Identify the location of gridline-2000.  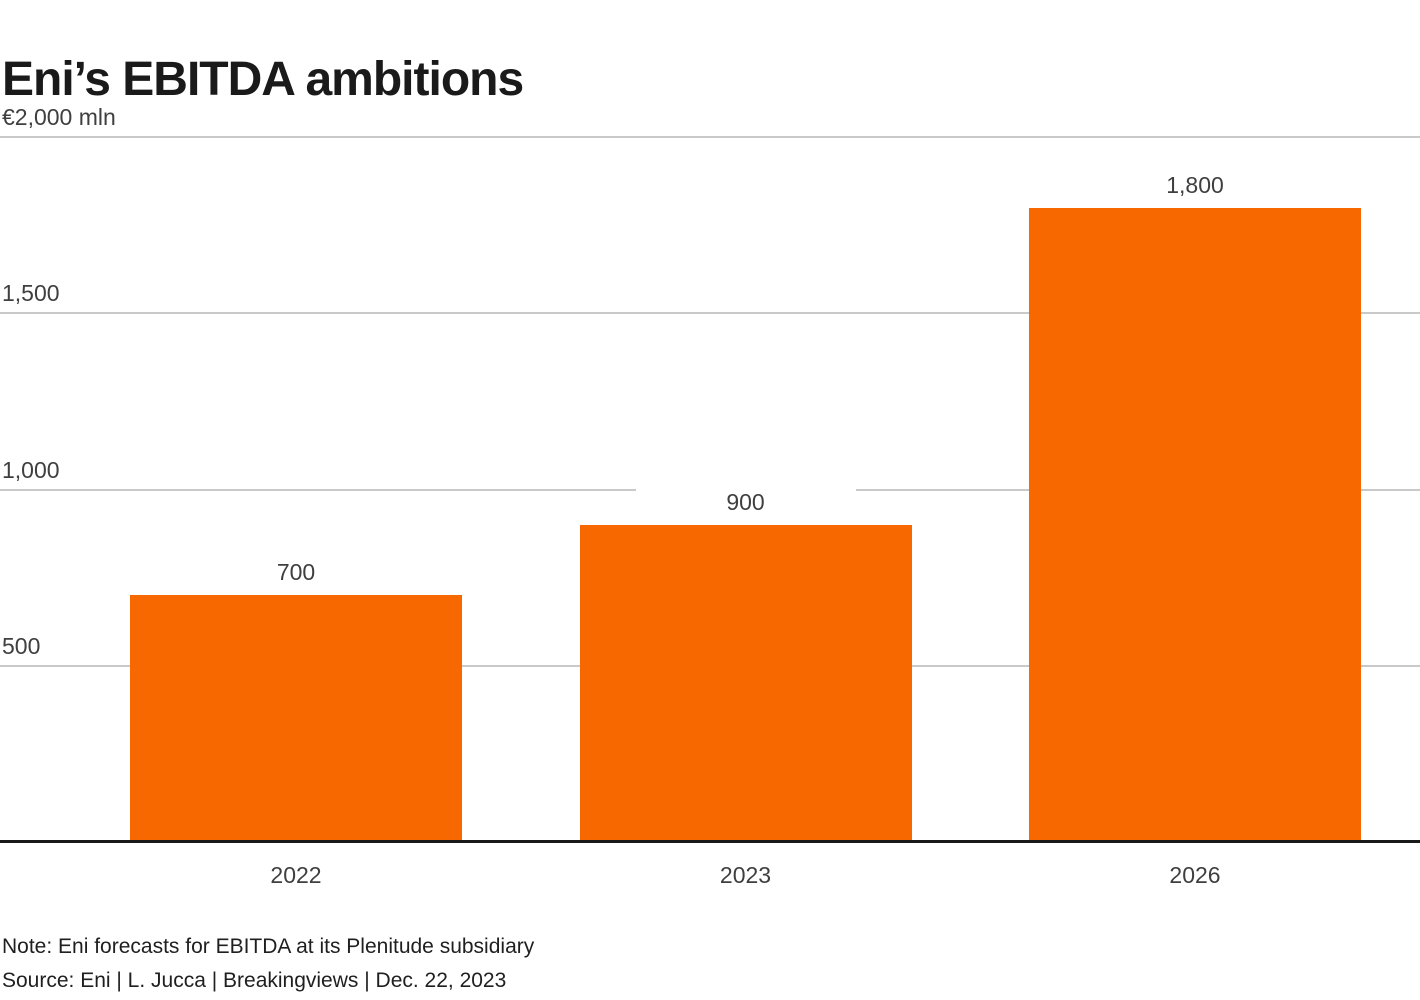
(710, 137).